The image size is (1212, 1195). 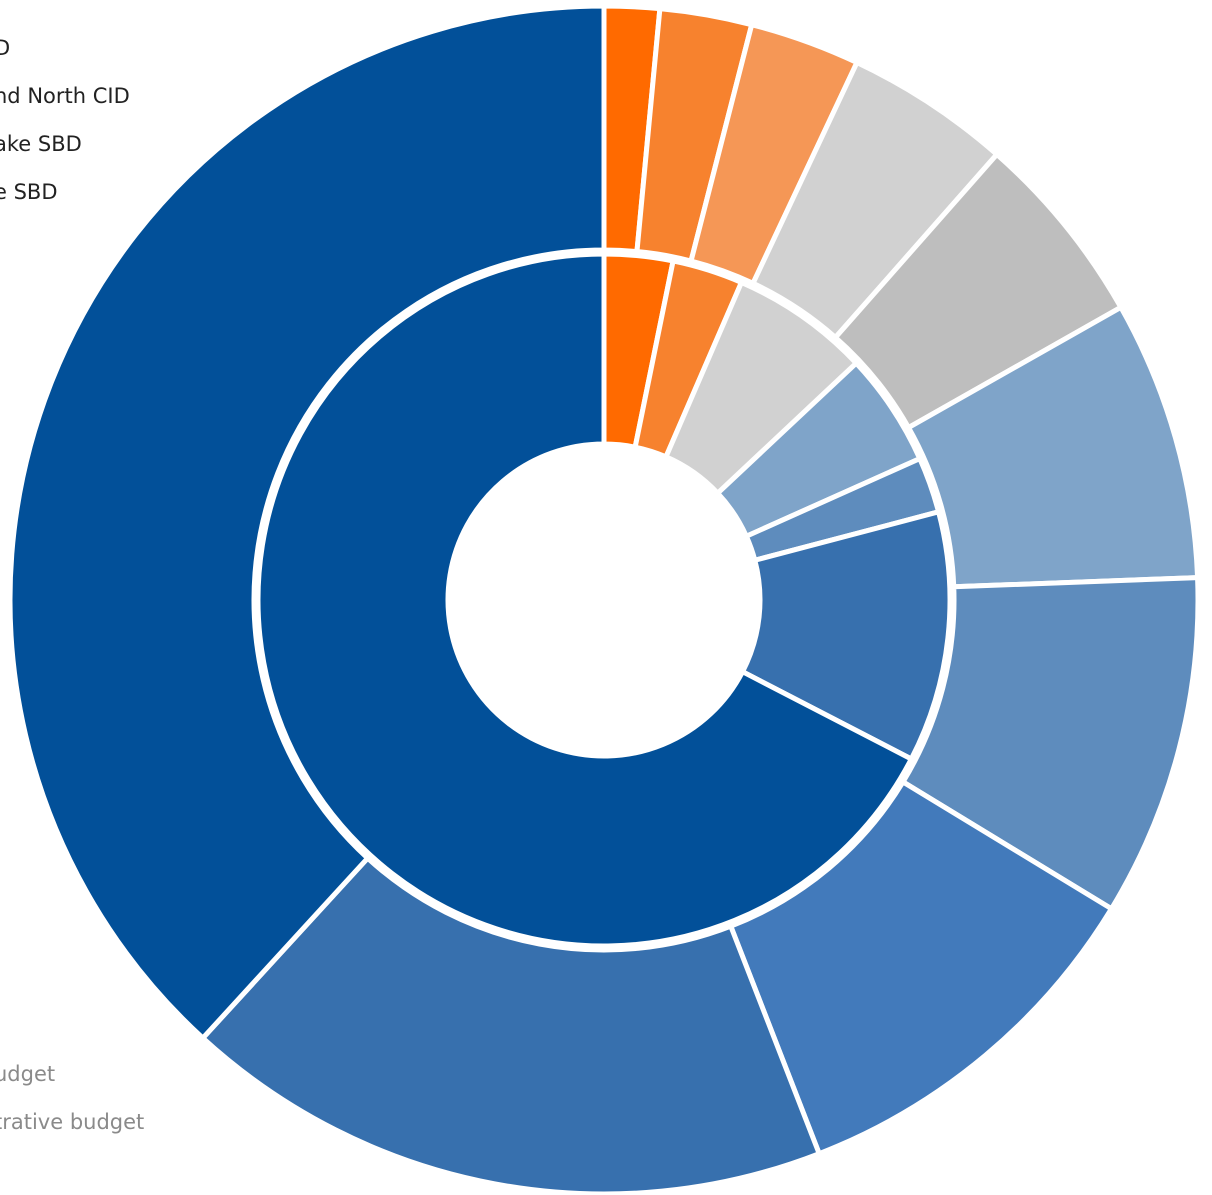 What do you see at coordinates (72, 1098) in the screenshot?
I see `legend-bottom: udget trative budget` at bounding box center [72, 1098].